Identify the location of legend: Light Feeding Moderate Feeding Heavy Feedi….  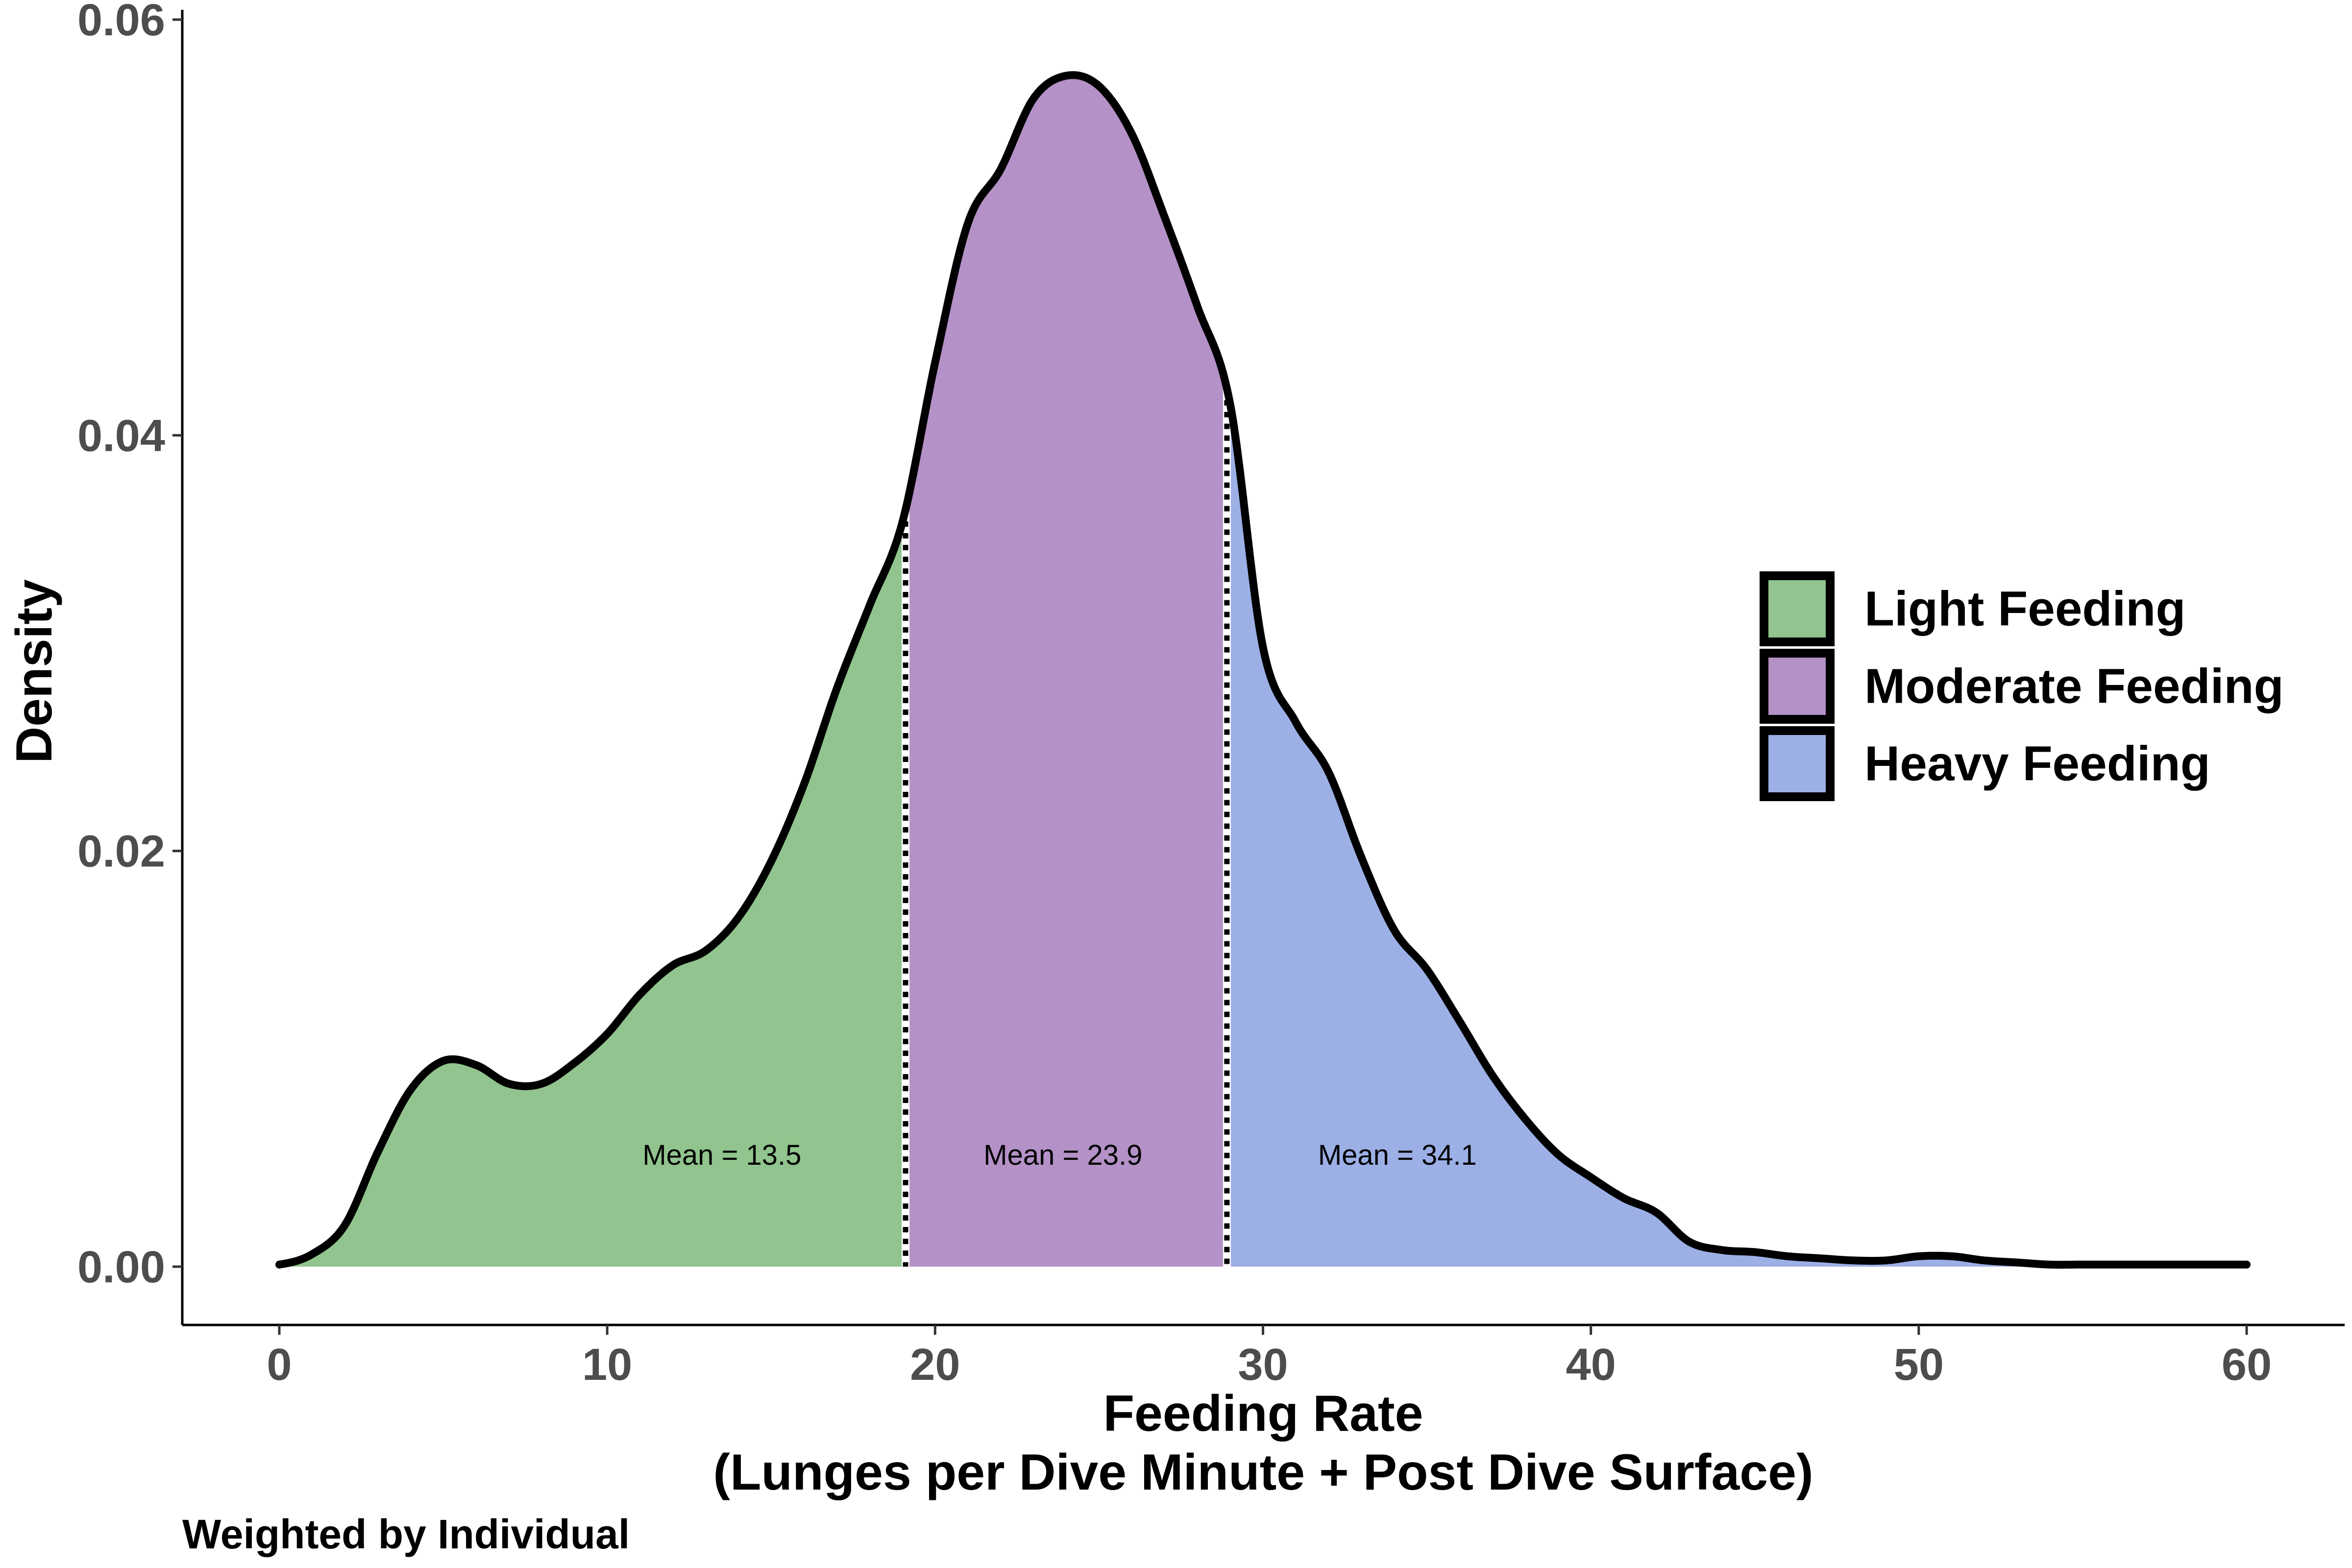
(2022, 686).